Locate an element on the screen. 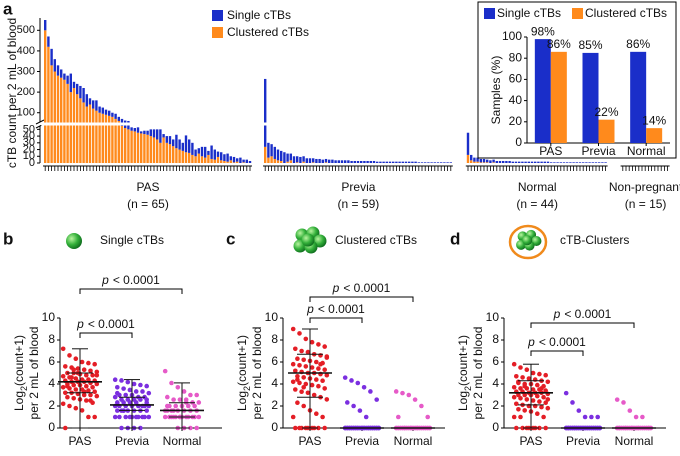  bar is located at coordinates (590, 97).